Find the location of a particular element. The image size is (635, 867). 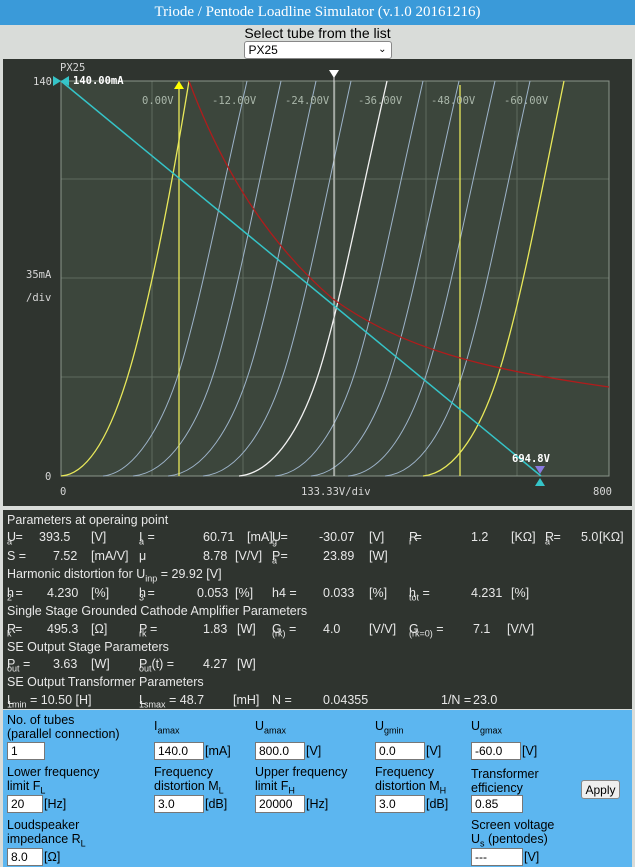

fl-sub: L is located at coordinates (43, 790).